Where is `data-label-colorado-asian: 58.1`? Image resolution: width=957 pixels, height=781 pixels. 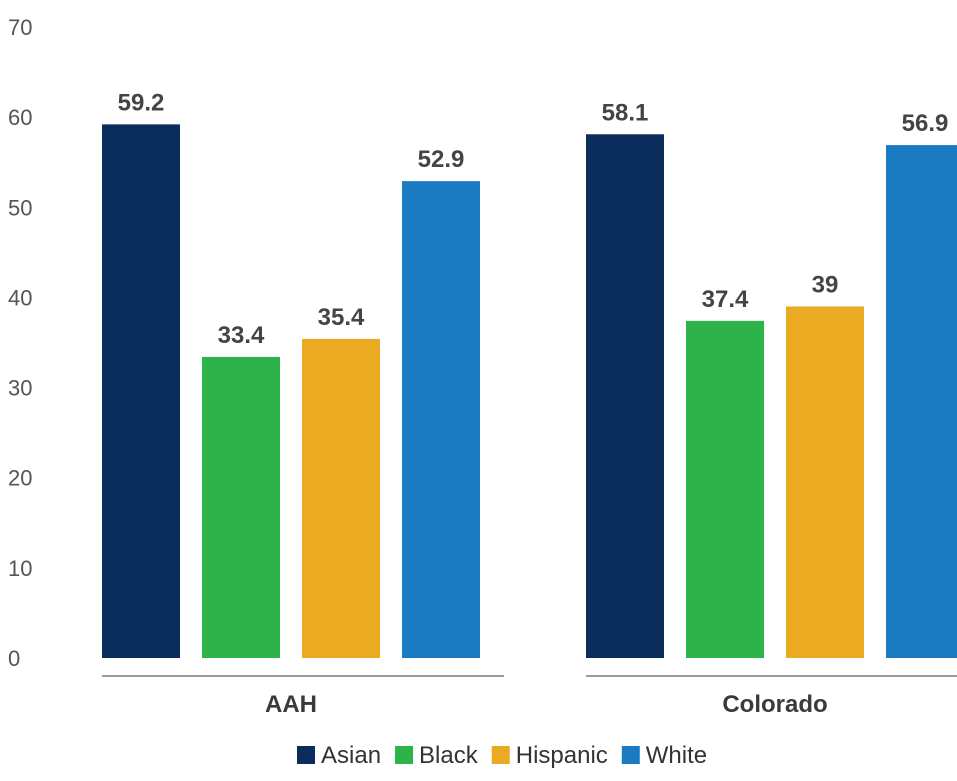 data-label-colorado-asian: 58.1 is located at coordinates (625, 112).